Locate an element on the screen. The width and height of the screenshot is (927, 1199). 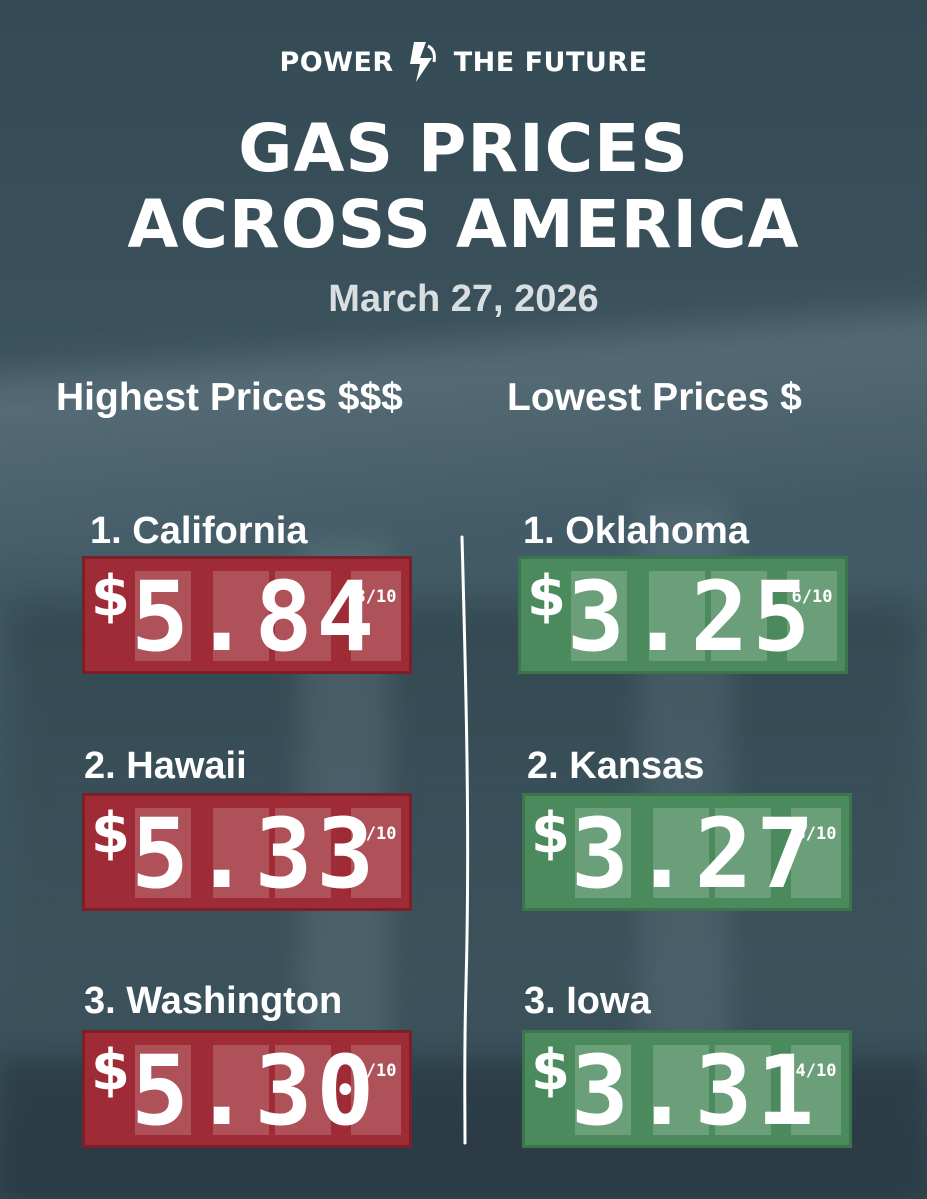
page-title-line-2: ACROSS AMERICA is located at coordinates (463, 224).